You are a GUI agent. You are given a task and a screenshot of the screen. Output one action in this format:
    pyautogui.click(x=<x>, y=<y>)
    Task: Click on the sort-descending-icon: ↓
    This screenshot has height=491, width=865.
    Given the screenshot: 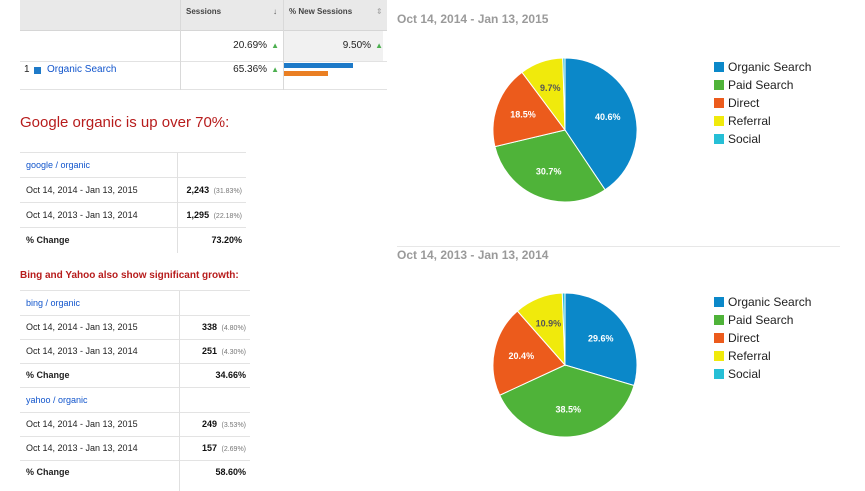 What is the action you would take?
    pyautogui.click(x=275, y=11)
    